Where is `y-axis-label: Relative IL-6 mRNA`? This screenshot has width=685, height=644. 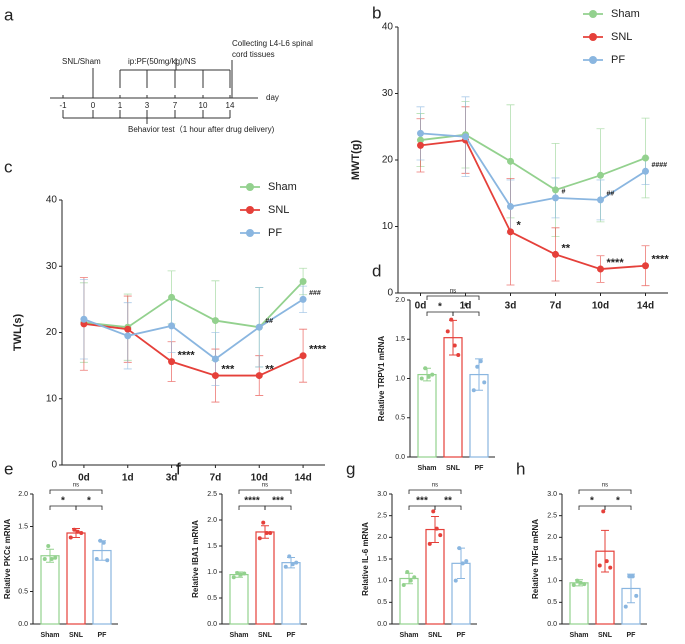
y-axis-label: Relative IL-6 mRNA is located at coordinates (365, 559).